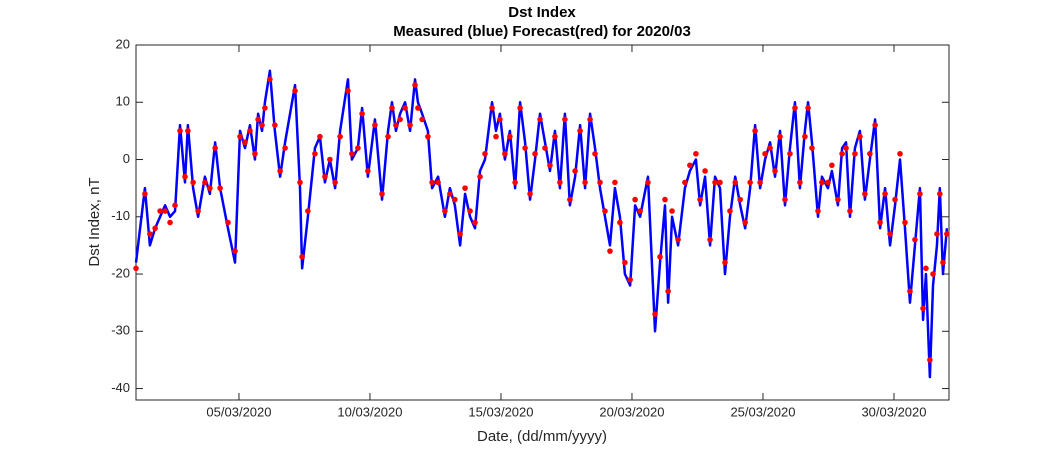 Image resolution: width=1050 pixels, height=450 pixels. I want to click on chart-title: Dst Index, so click(542, 12).